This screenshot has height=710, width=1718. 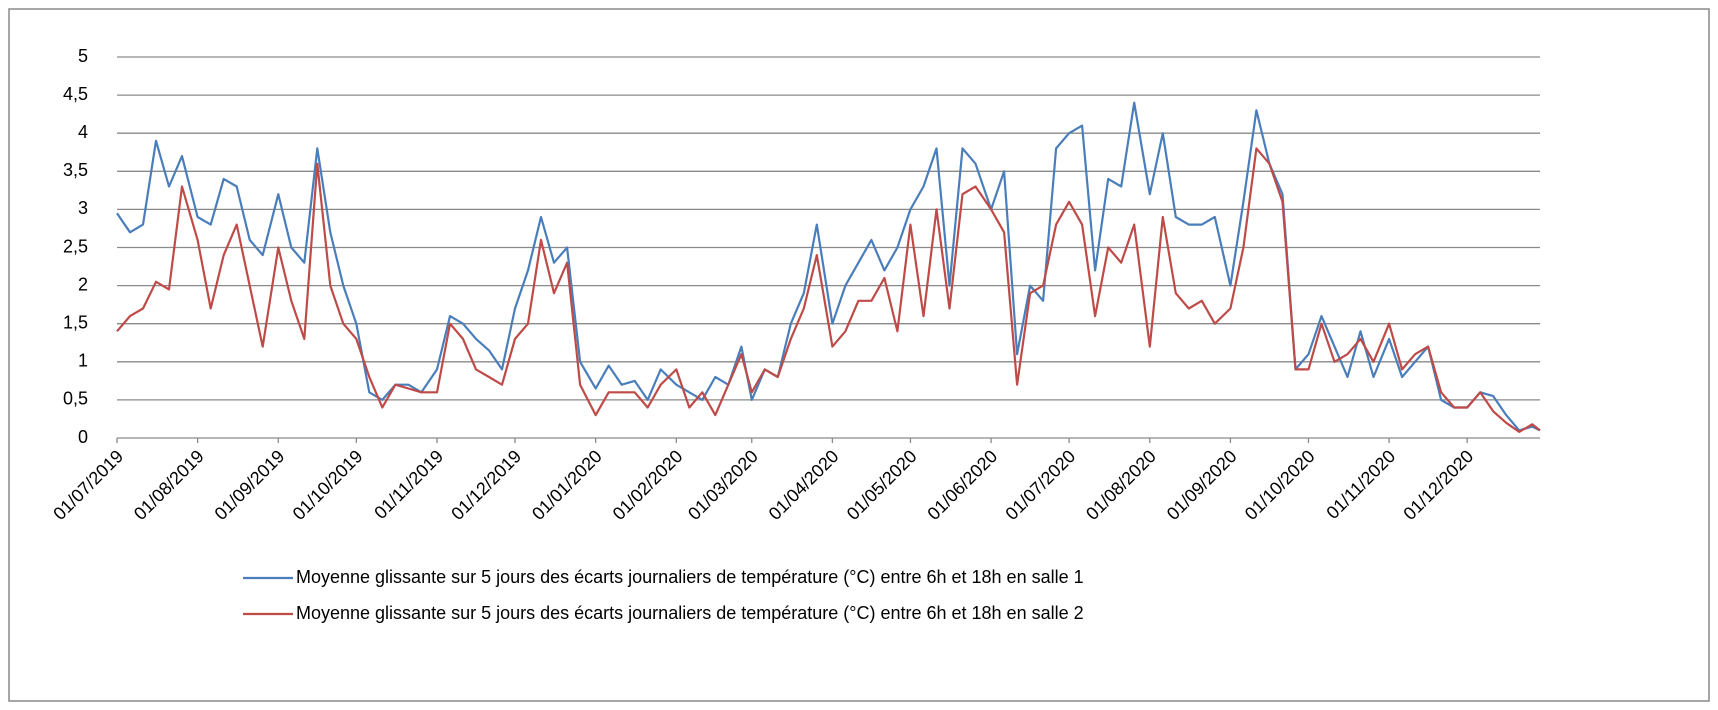 What do you see at coordinates (83, 437) in the screenshot?
I see `y-tick-label: 0` at bounding box center [83, 437].